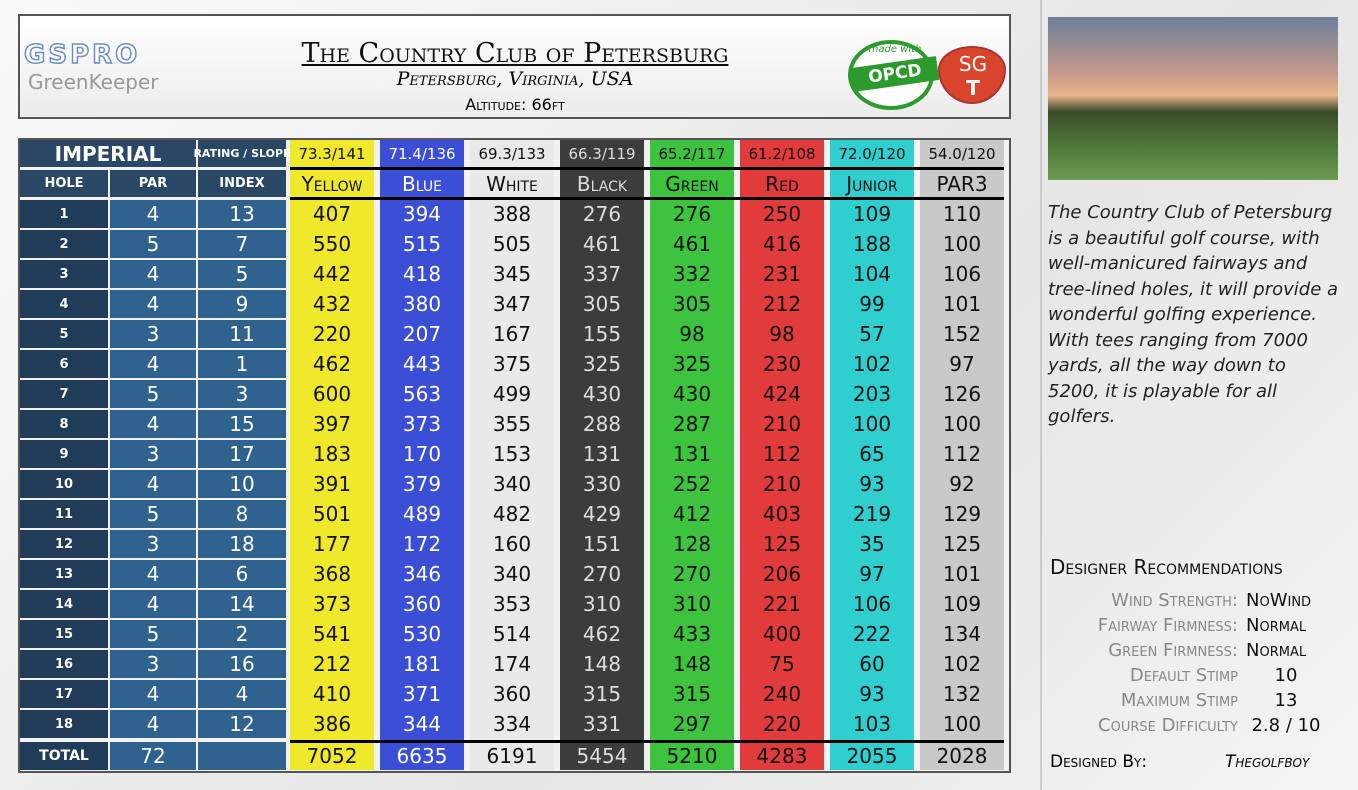  Describe the element at coordinates (872, 574) in the screenshot. I see `yardage: 97` at that location.